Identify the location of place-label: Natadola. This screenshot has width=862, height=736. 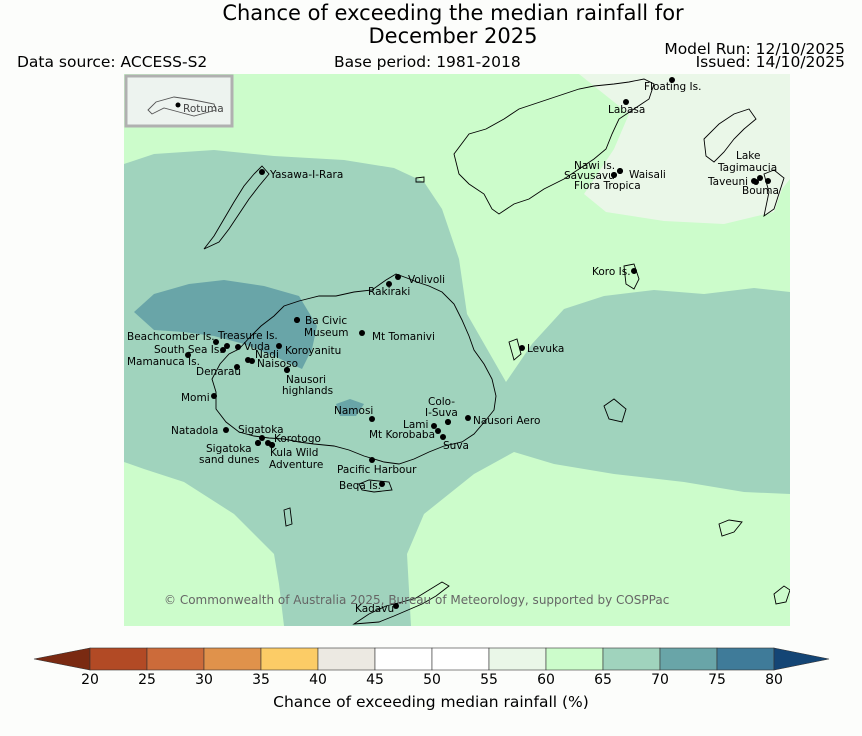
(194, 431).